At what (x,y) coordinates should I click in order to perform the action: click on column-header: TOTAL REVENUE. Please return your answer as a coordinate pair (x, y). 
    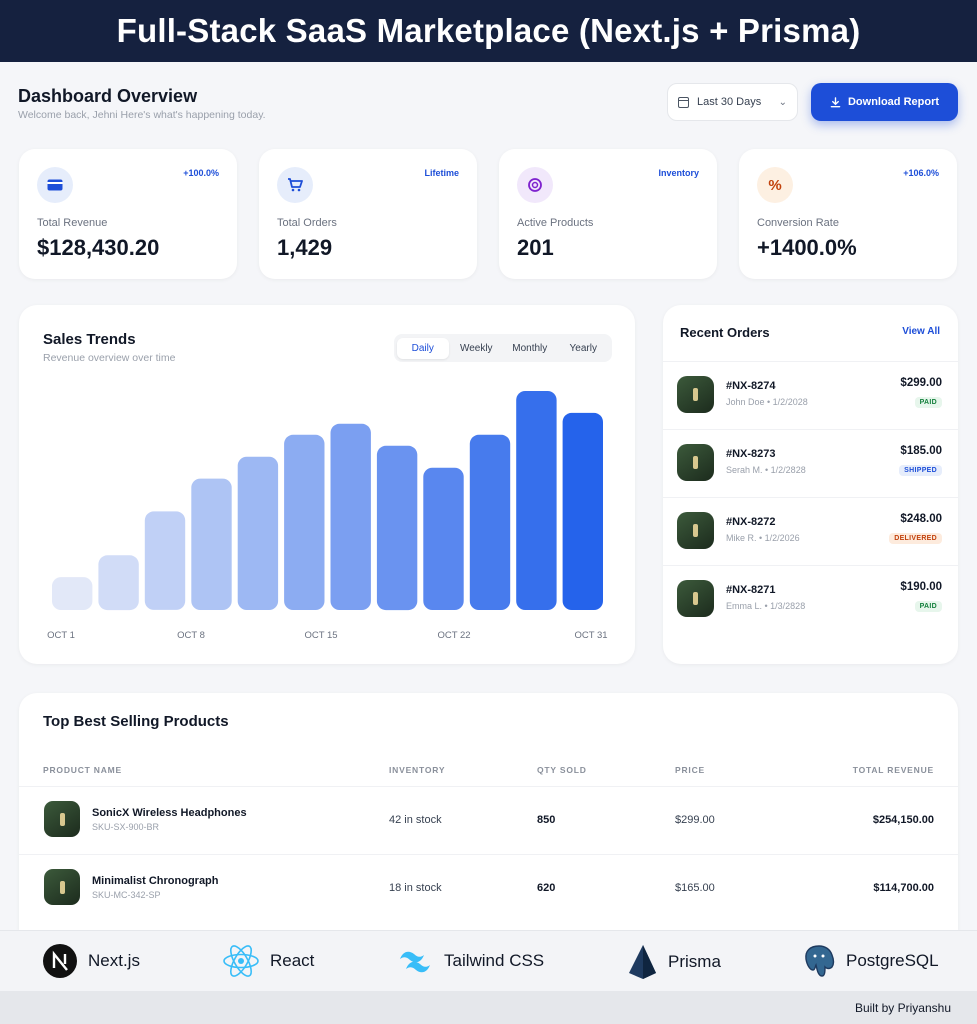
    Looking at the image, I should click on (893, 770).